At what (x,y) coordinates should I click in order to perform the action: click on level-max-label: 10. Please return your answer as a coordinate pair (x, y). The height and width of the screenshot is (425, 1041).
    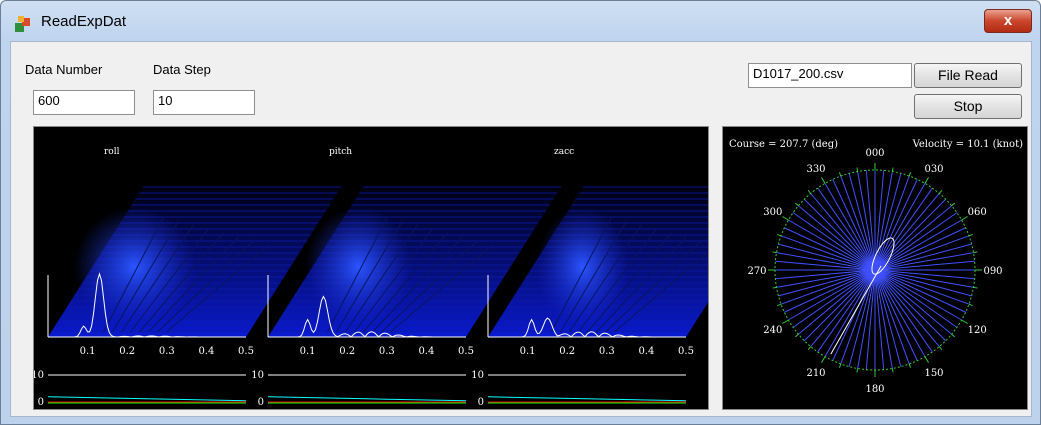
    Looking at the image, I should click on (39, 375).